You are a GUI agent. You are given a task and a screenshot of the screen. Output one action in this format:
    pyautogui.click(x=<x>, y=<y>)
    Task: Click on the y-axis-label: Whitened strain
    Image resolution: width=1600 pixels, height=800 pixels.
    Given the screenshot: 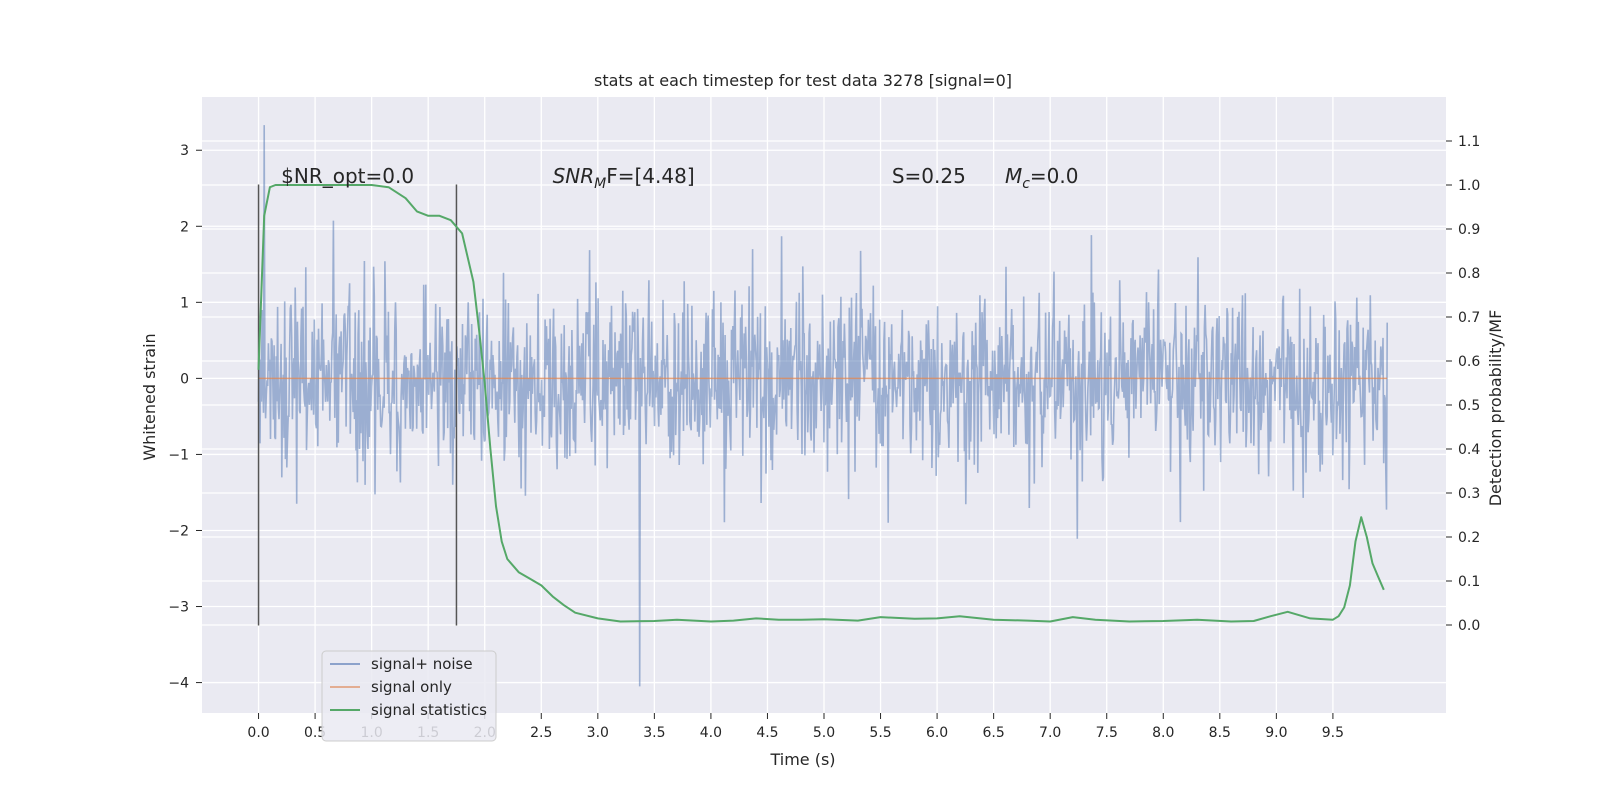 What is the action you would take?
    pyautogui.click(x=149, y=396)
    